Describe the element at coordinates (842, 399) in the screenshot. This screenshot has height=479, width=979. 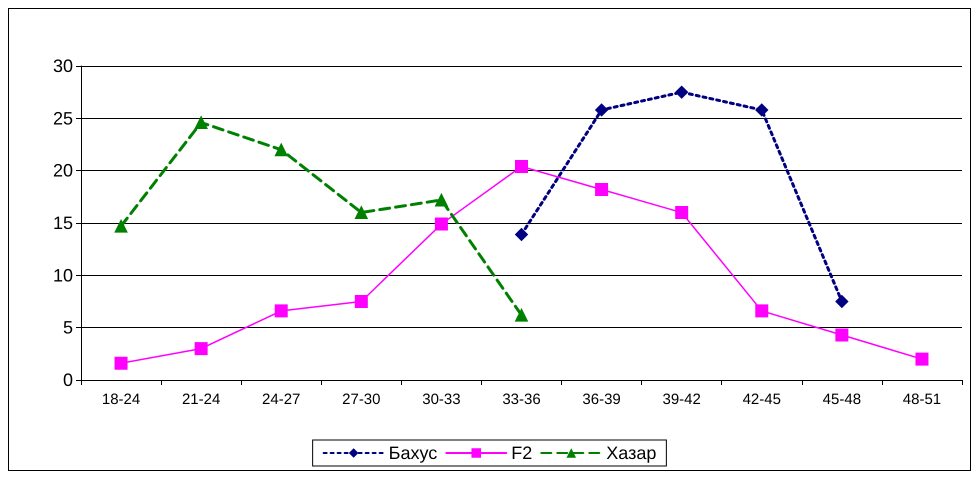
I see `x-tick-label: 45-48` at that location.